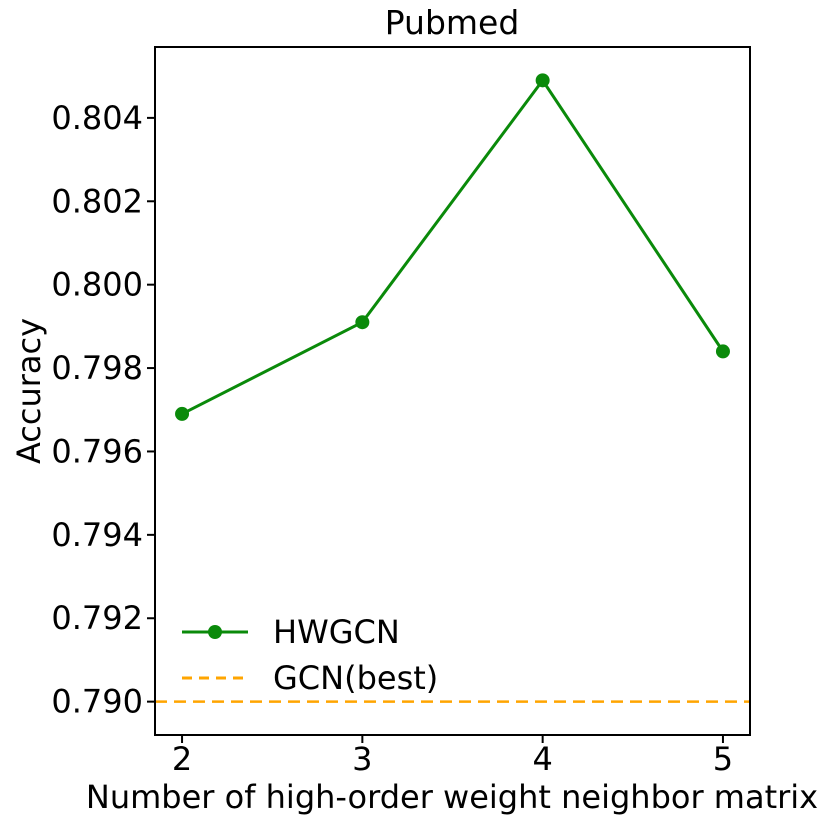  Describe the element at coordinates (310, 655) in the screenshot. I see `legend: HWGCN GCN(best)` at that location.